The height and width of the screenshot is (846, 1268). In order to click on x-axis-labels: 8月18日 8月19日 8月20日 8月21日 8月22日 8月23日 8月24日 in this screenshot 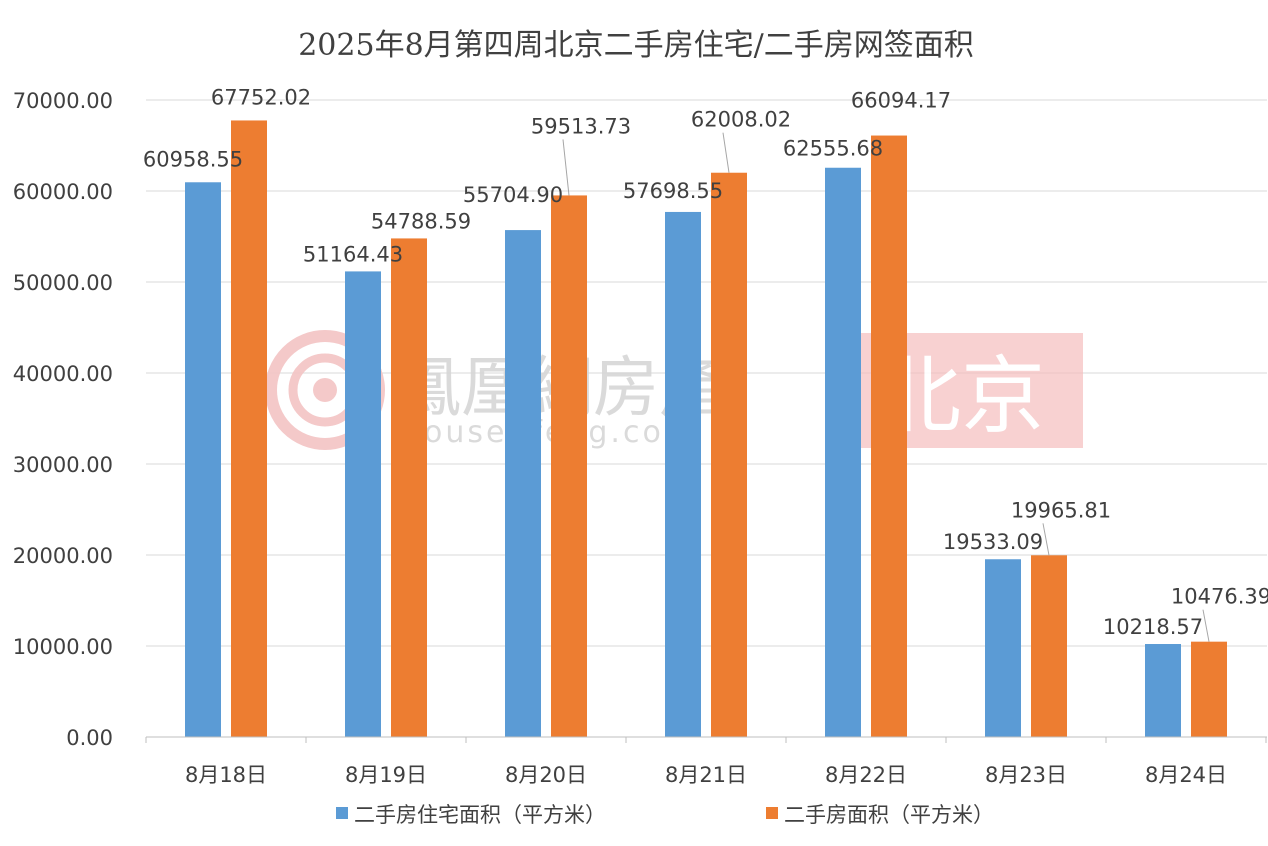, I will do `click(706, 775)`.